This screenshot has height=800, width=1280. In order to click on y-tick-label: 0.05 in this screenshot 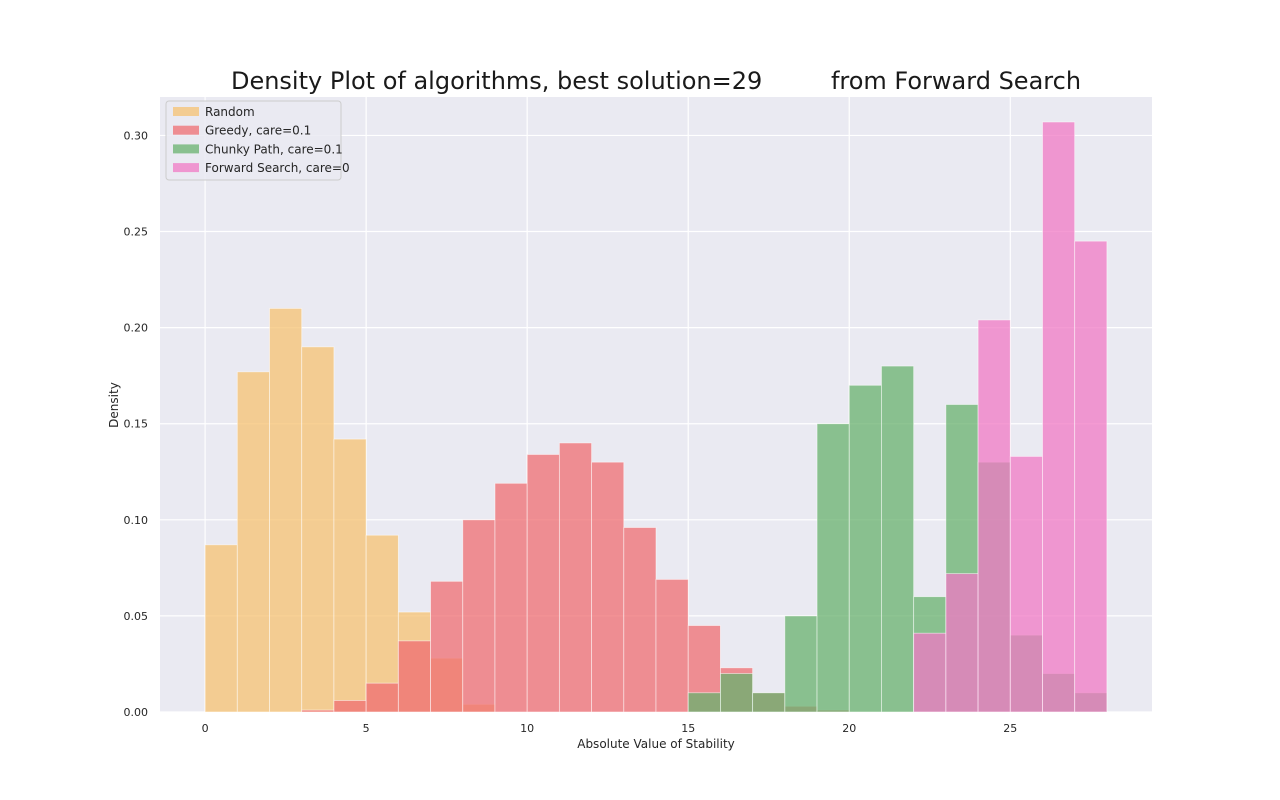, I will do `click(136, 616)`.